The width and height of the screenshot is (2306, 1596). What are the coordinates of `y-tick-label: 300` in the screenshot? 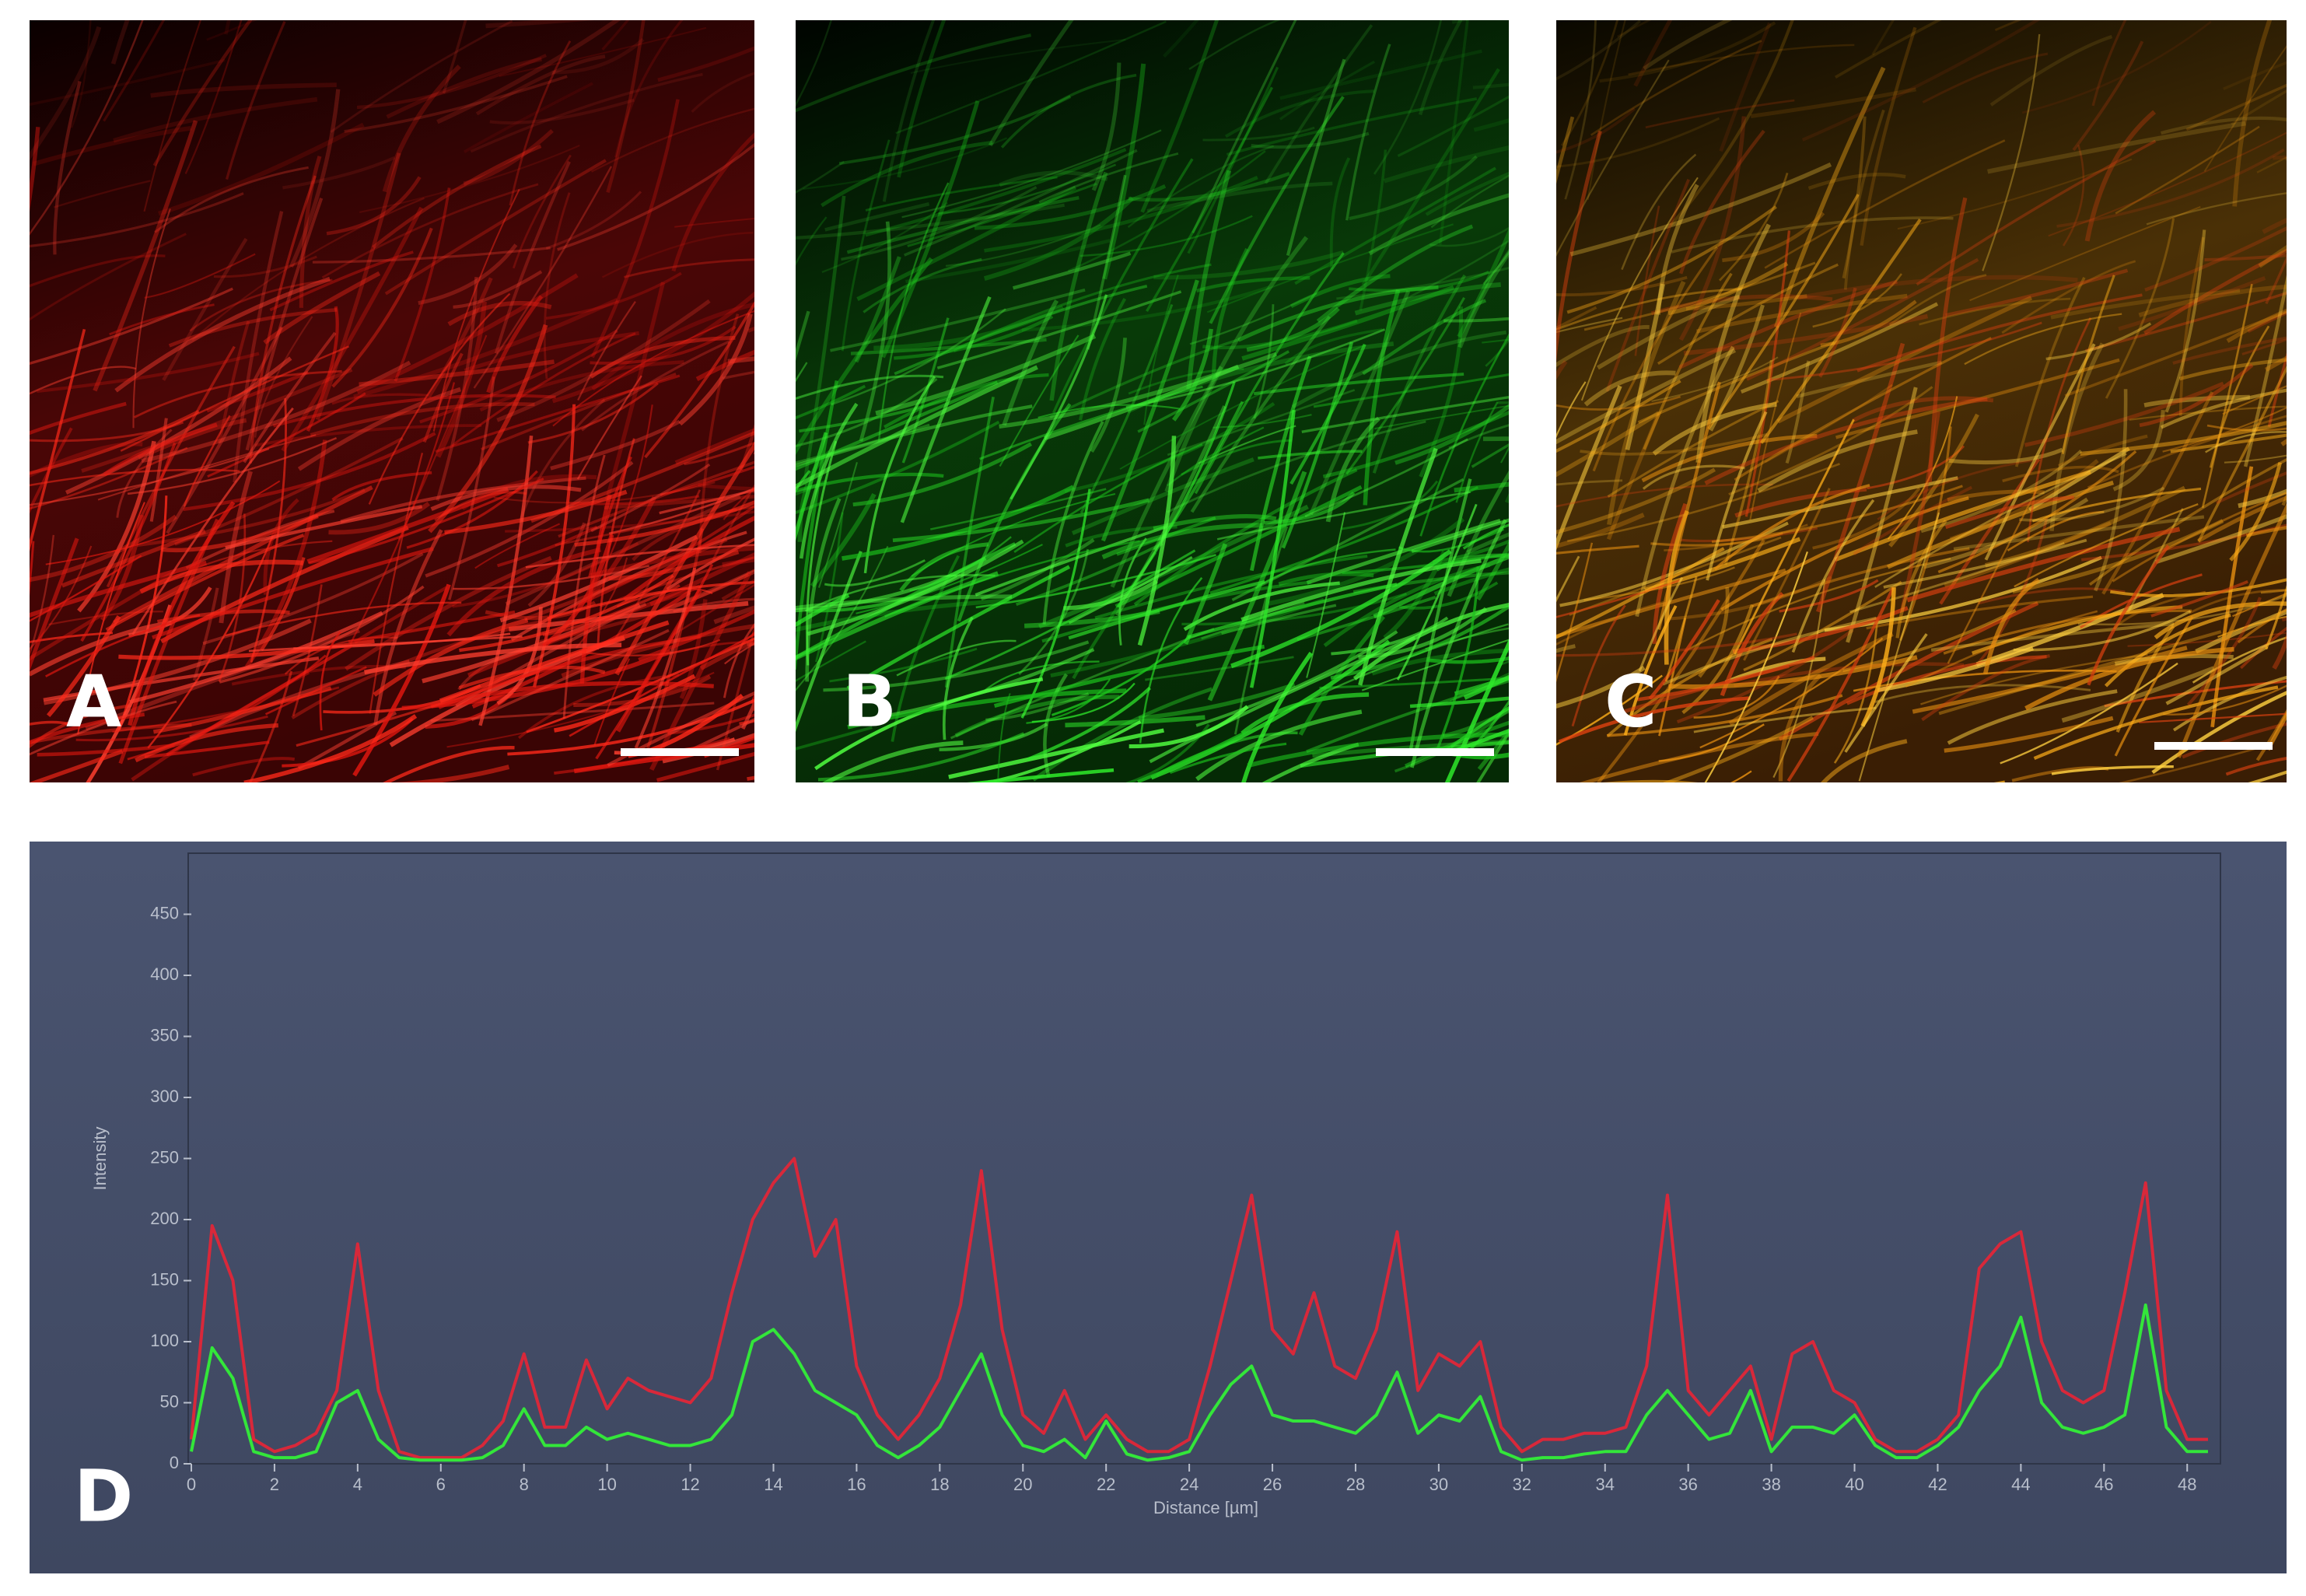 It's located at (164, 1097).